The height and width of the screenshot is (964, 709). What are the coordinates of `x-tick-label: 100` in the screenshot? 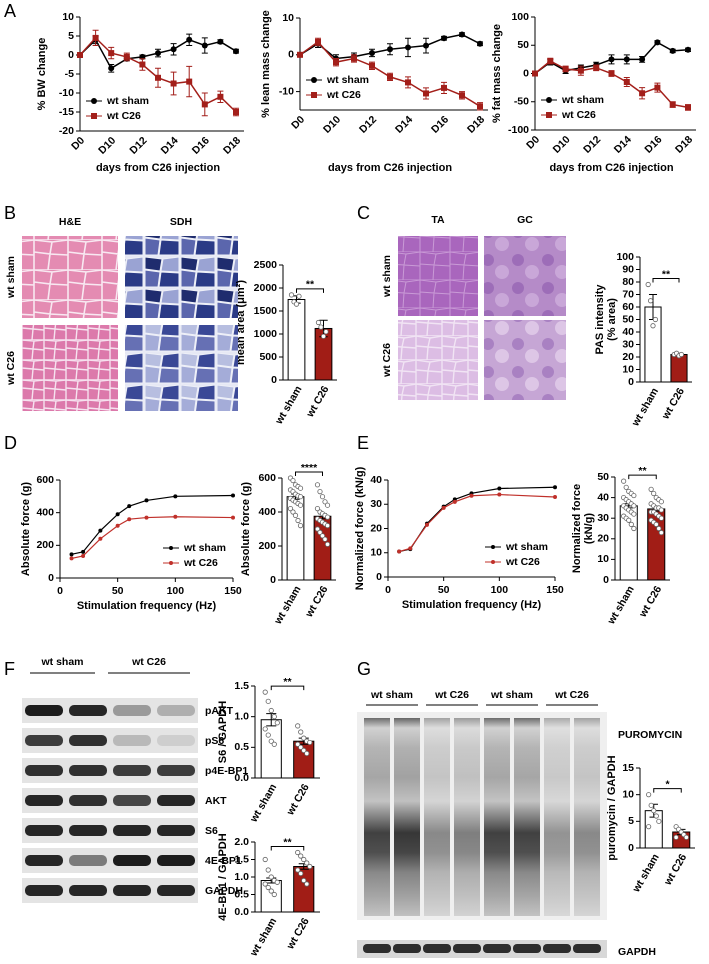 It's located at (176, 591).